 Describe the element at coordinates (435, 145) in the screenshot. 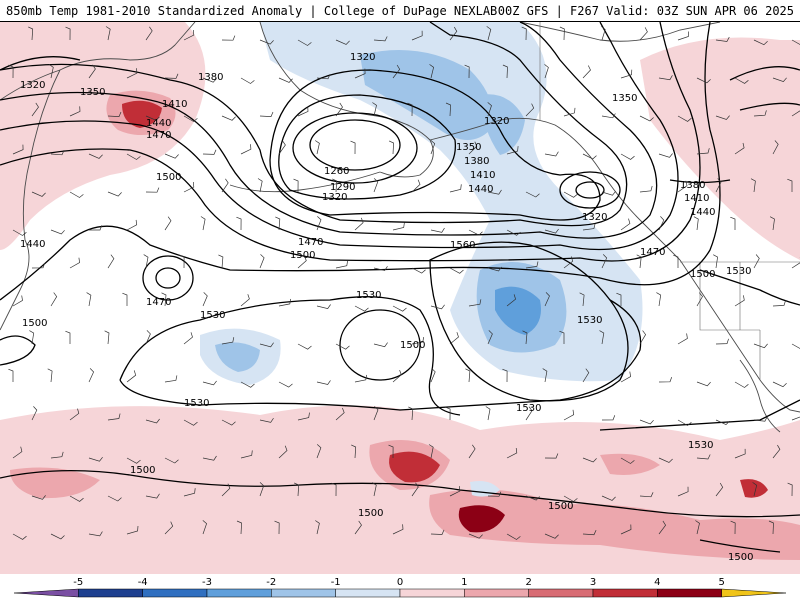

I see `contour-1350-main` at that location.